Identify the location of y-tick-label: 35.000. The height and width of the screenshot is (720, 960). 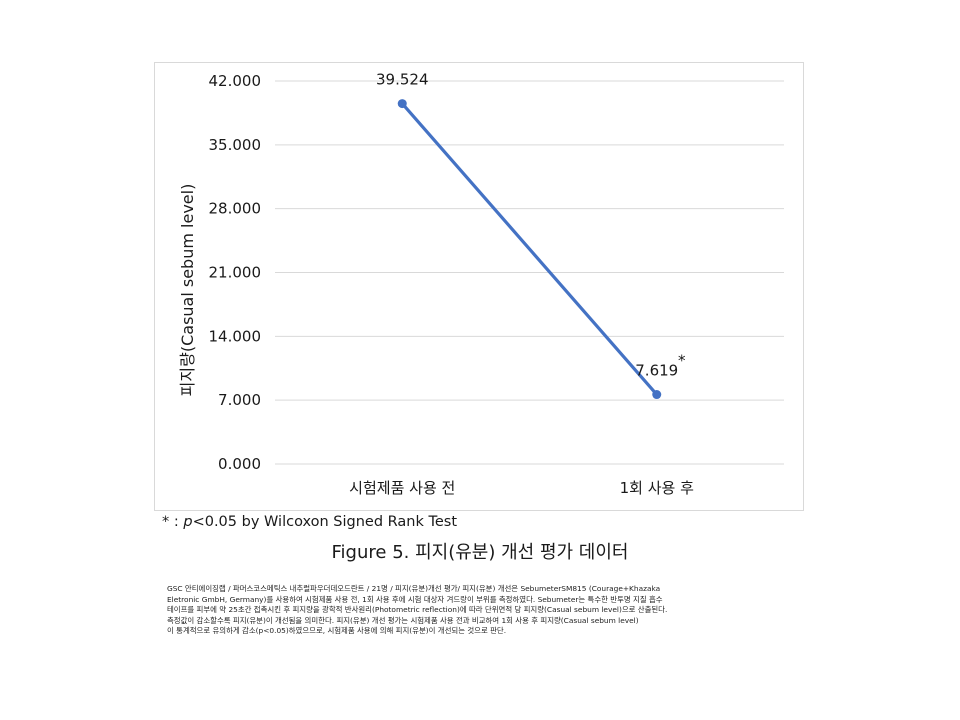
(235, 145).